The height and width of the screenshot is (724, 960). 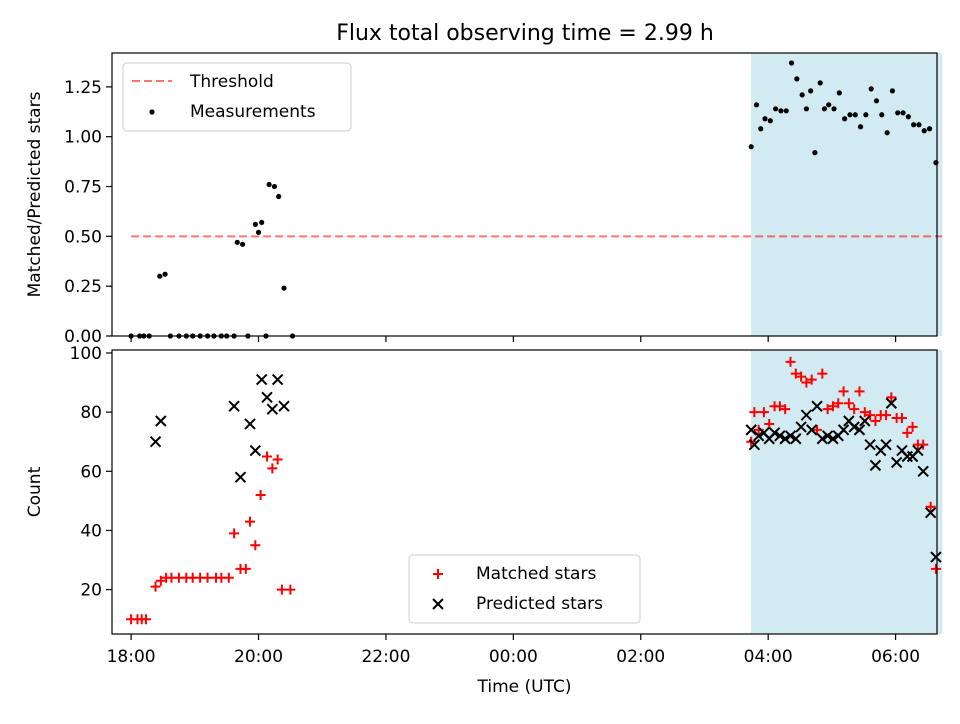 What do you see at coordinates (35, 194) in the screenshot?
I see `y-axis-label: Matched/Predicted stars` at bounding box center [35, 194].